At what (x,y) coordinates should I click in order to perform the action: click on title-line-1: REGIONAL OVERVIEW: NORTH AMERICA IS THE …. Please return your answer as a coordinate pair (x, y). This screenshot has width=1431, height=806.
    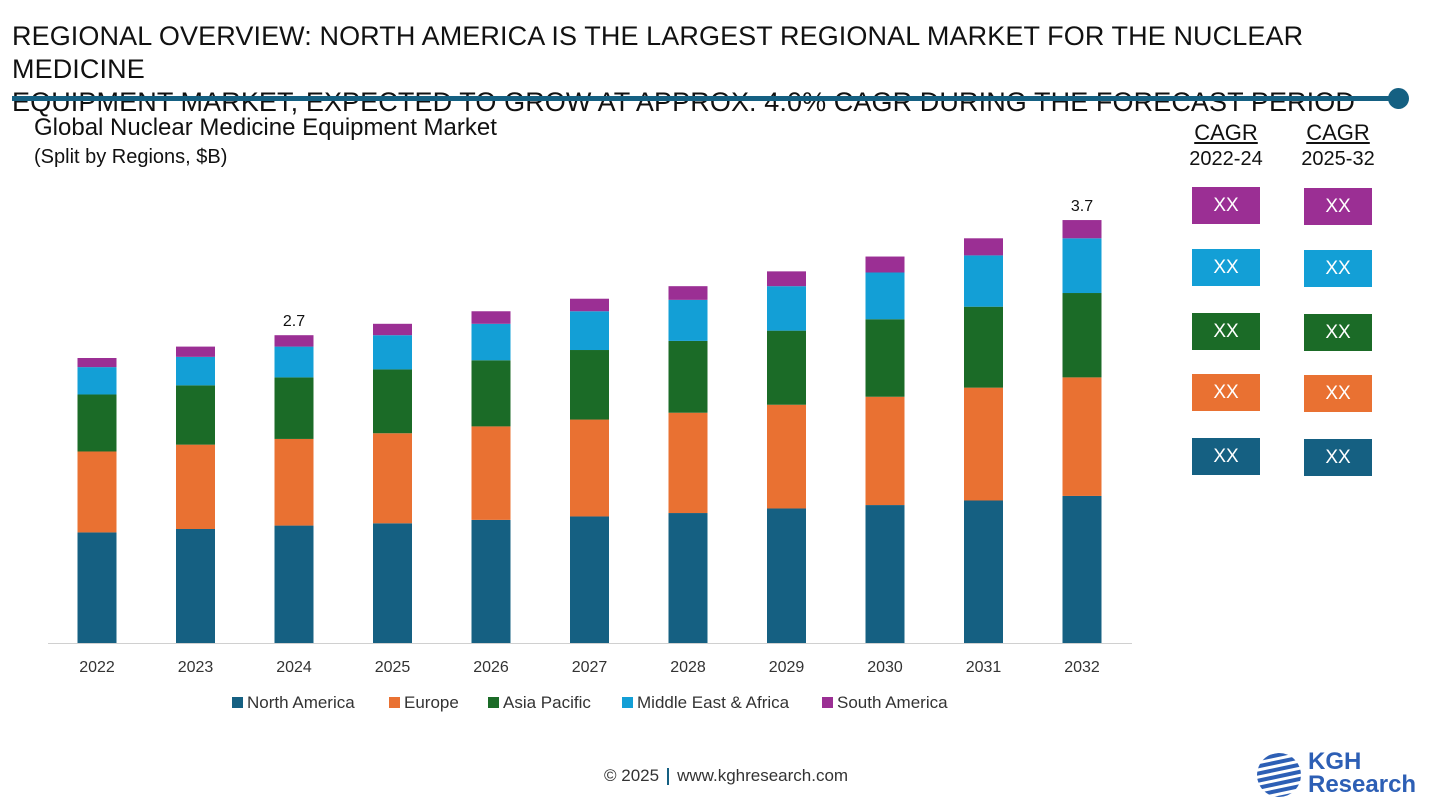
    Looking at the image, I should click on (658, 52).